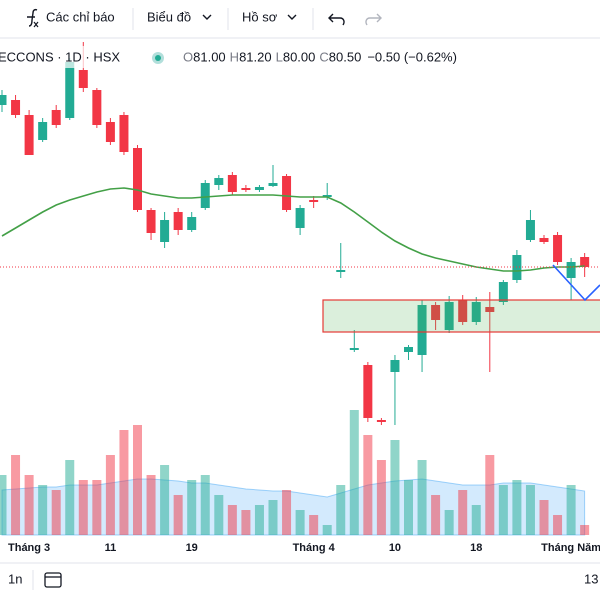 This screenshot has width=600, height=600. Describe the element at coordinates (570, 548) in the screenshot. I see `x-tick-label: Tháng Năm` at that location.